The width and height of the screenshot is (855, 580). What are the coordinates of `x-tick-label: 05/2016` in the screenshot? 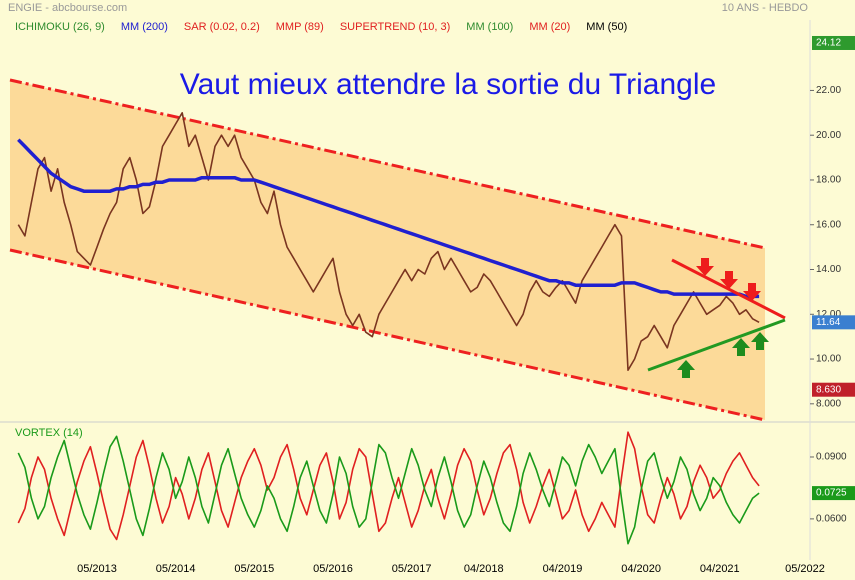 It's located at (333, 569).